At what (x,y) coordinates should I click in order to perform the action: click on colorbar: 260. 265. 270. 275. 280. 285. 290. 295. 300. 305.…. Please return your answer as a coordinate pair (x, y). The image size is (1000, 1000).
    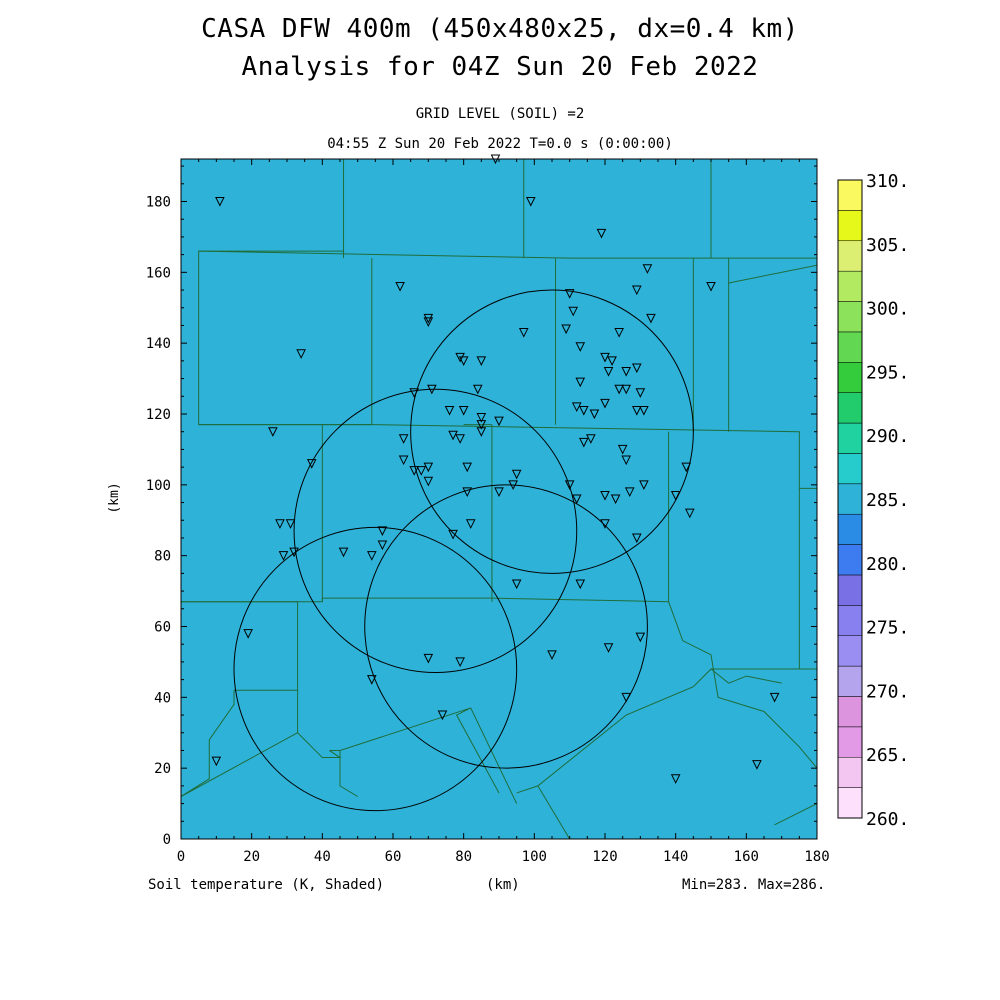
    Looking at the image, I should click on (873, 500).